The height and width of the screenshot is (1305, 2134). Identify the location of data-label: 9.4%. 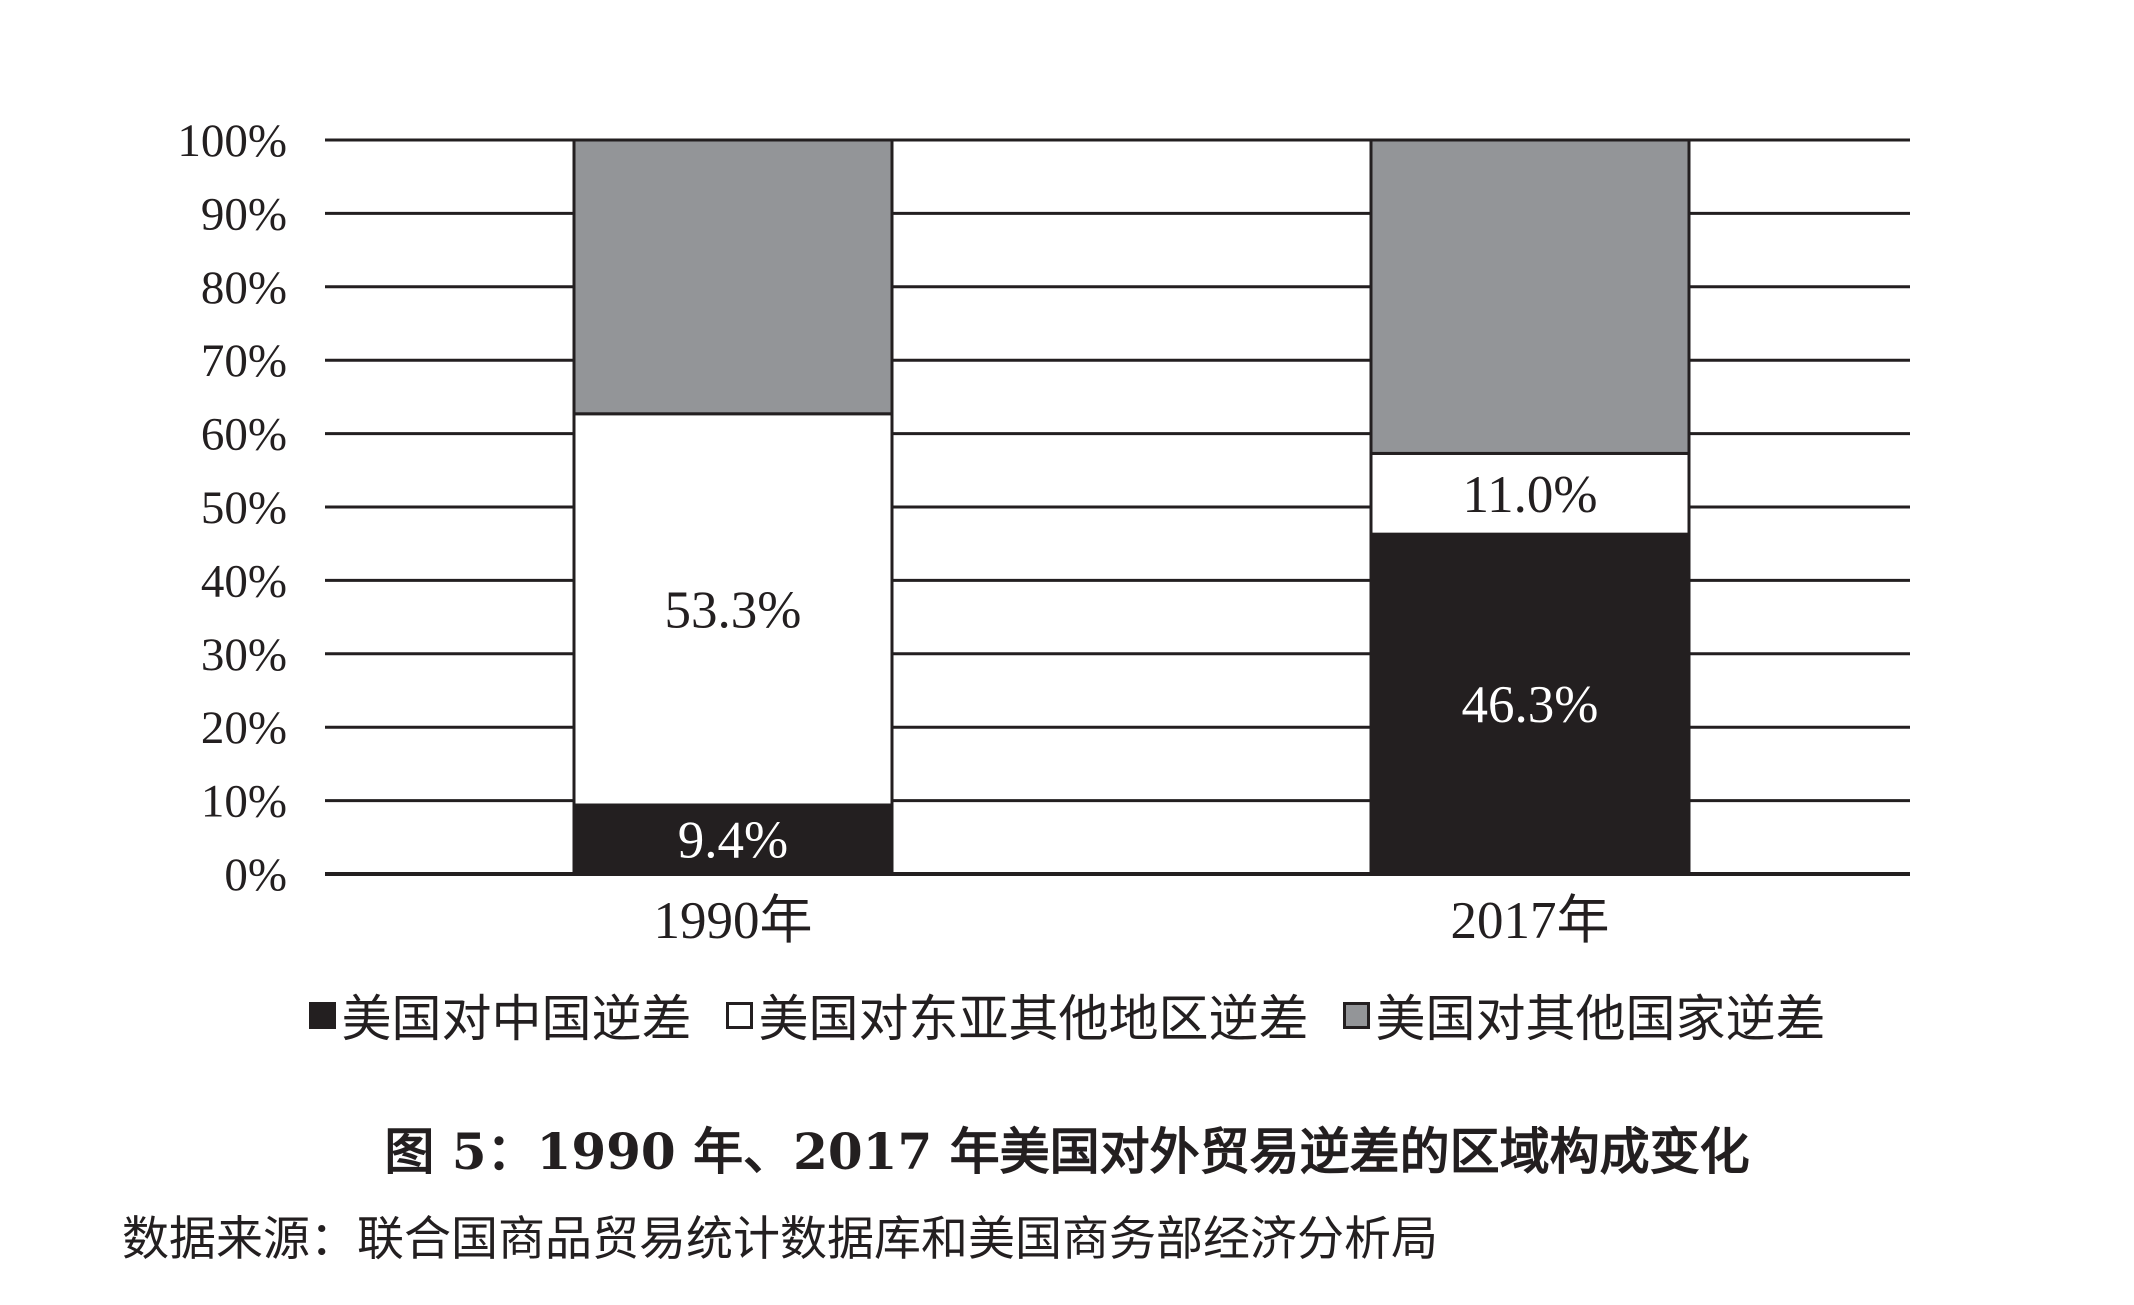
(733, 841).